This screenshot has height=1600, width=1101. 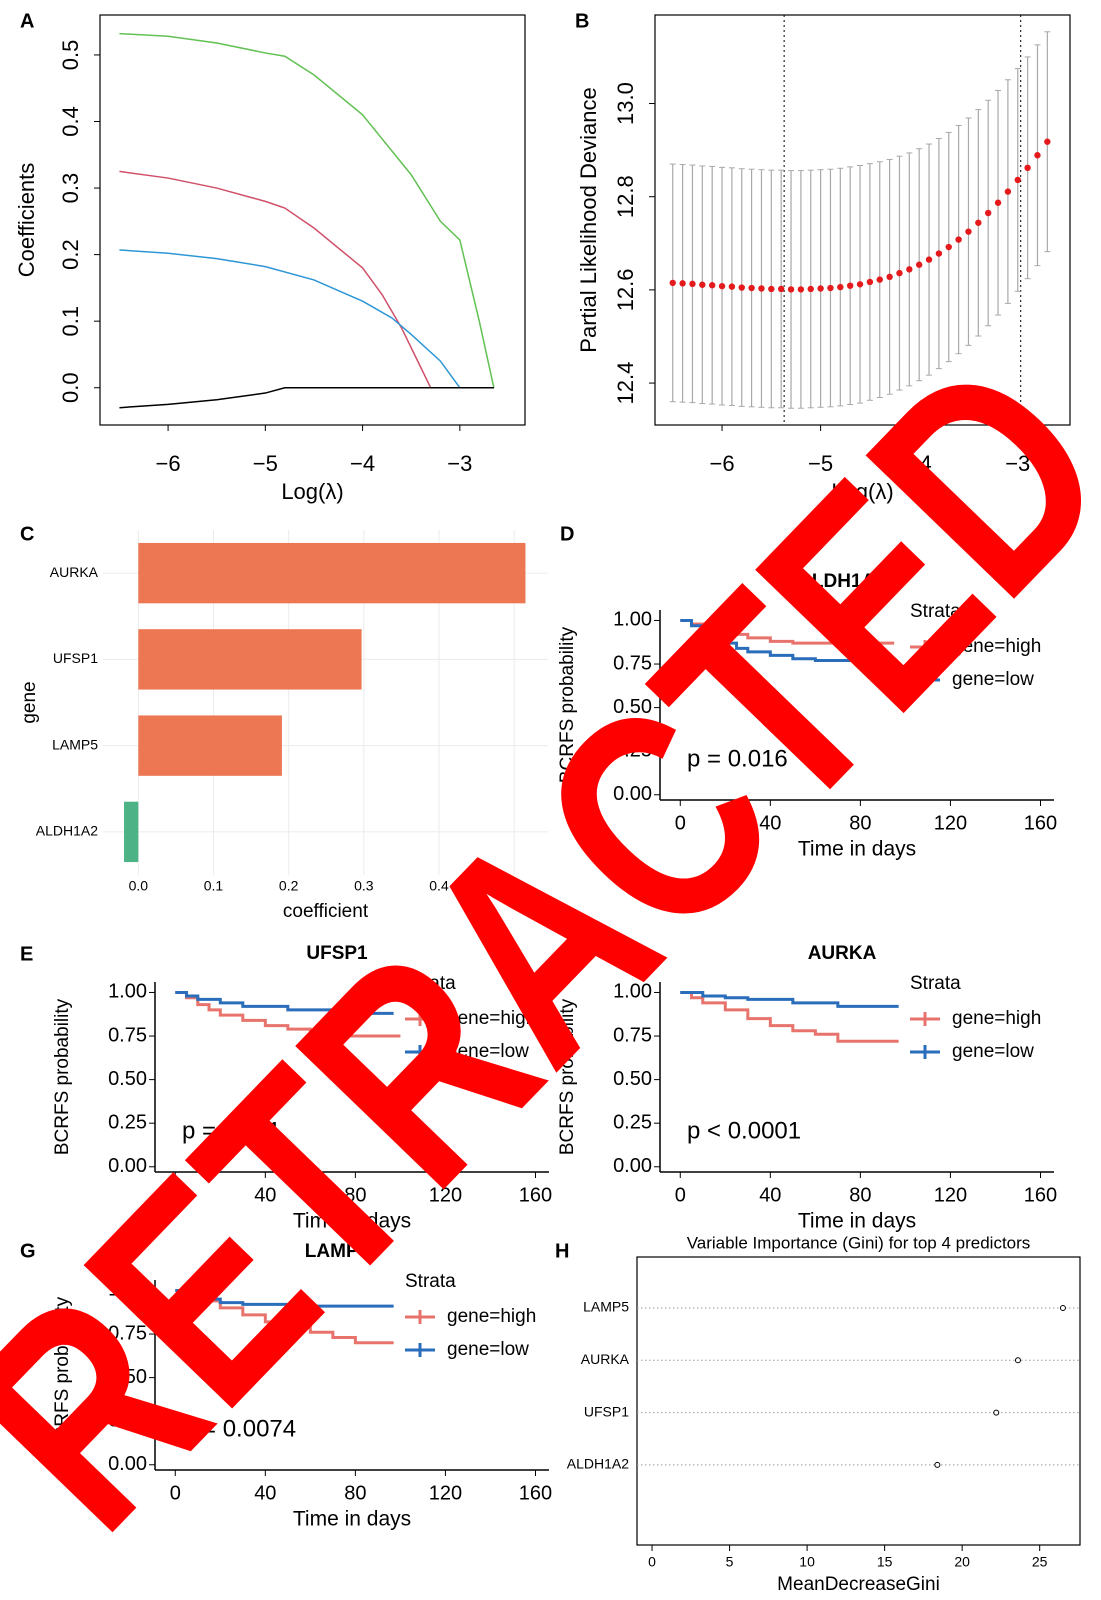 What do you see at coordinates (744, 1130) in the screenshot?
I see `p-value: p < 0.0001` at bounding box center [744, 1130].